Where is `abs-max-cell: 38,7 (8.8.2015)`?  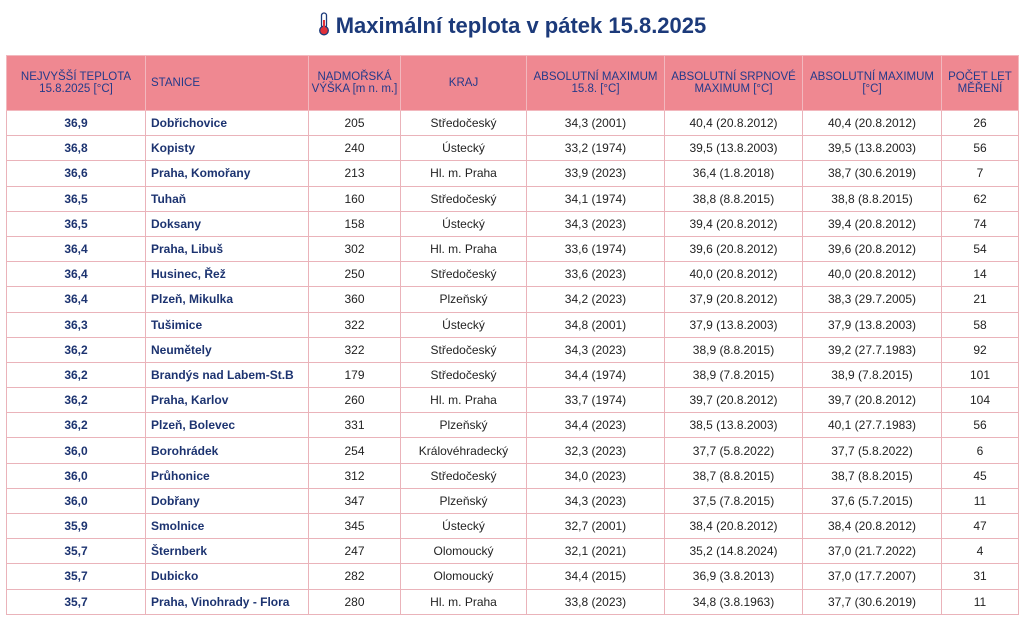
abs-max-cell: 38,7 (8.8.2015) is located at coordinates (872, 475).